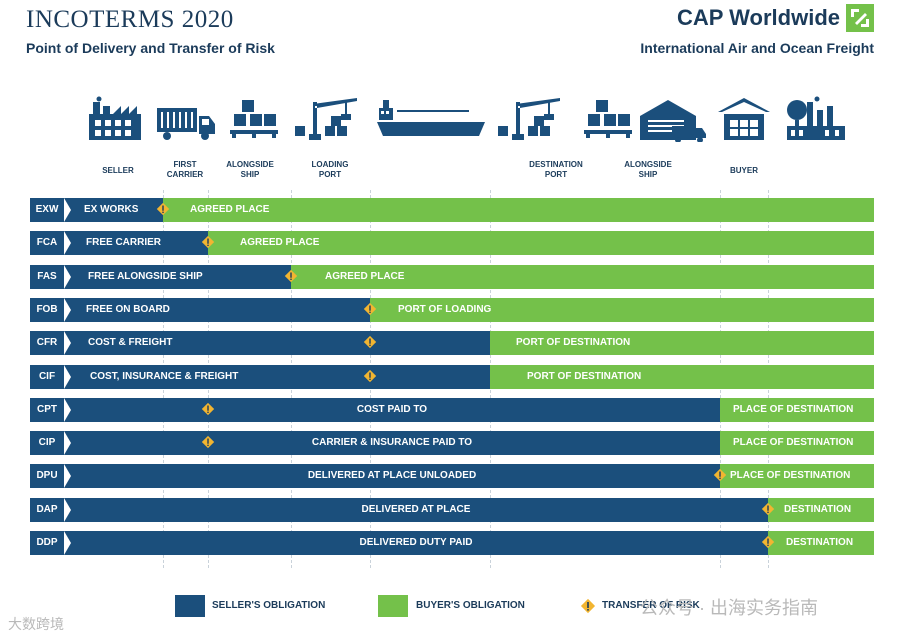 This screenshot has width=900, height=640. Describe the element at coordinates (130, 19) in the screenshot. I see `page-title: INCOTERMS 2020` at that location.